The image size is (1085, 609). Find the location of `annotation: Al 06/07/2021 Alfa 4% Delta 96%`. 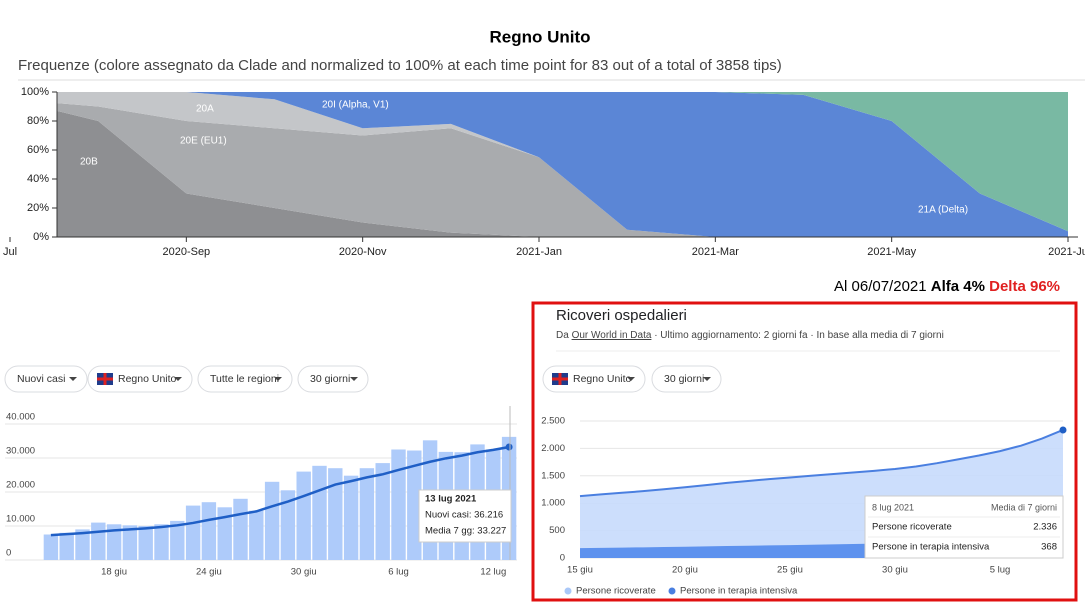

annotation: Al 06/07/2021 Alfa 4% Delta 96% is located at coordinates (947, 286).